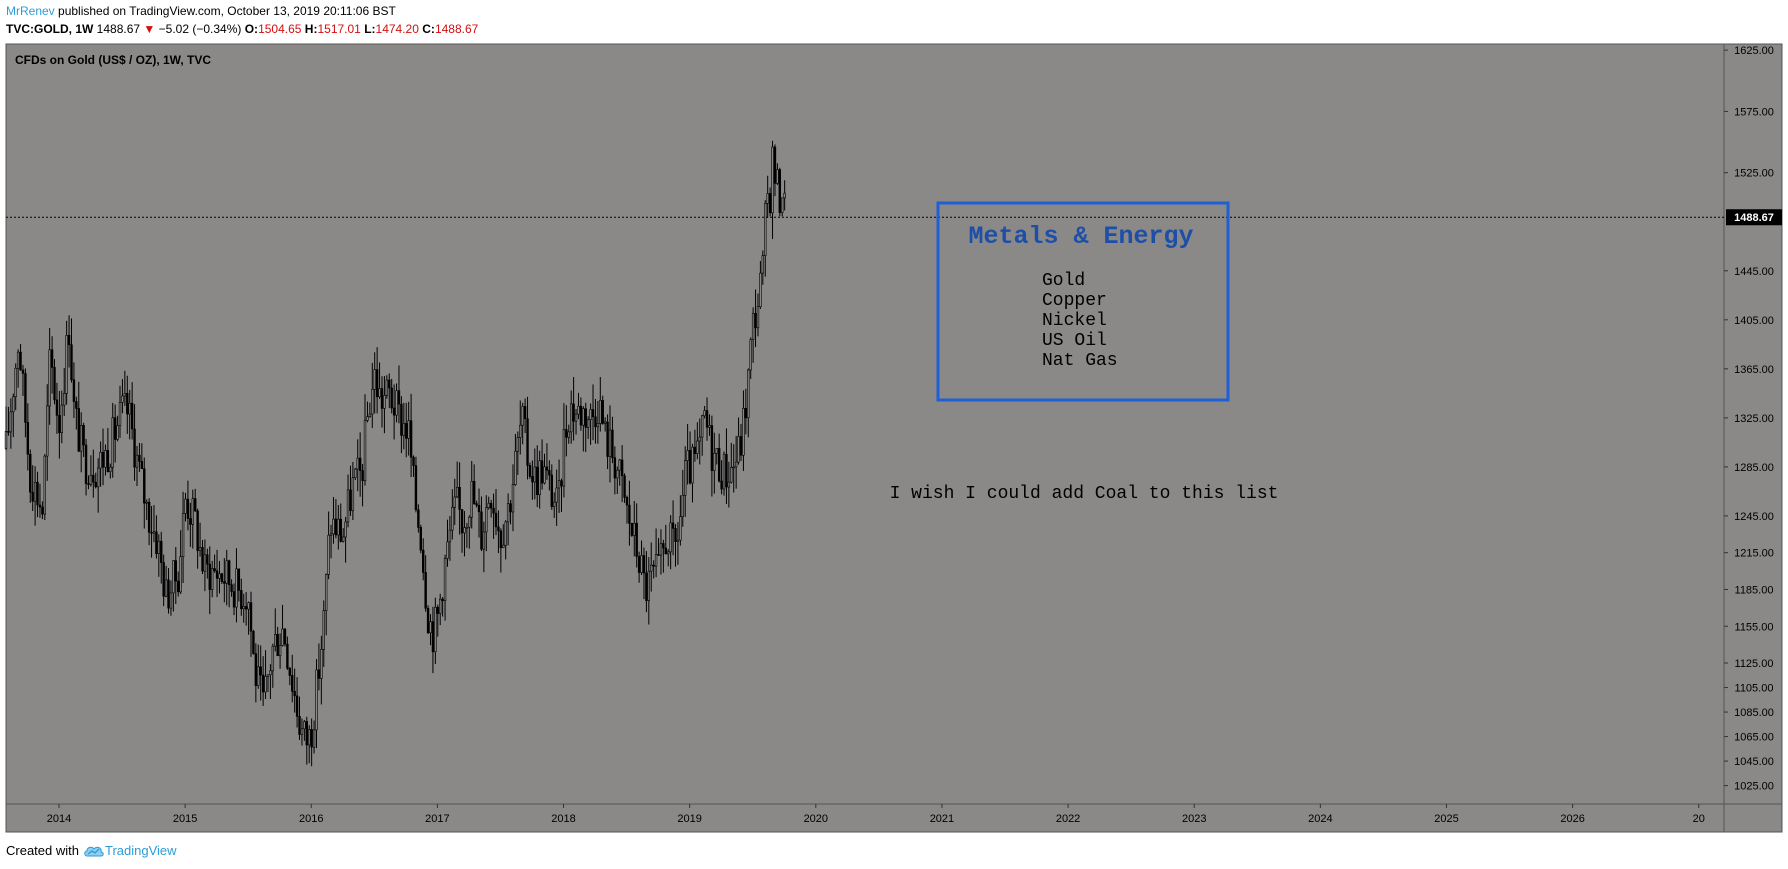 The width and height of the screenshot is (1788, 869). What do you see at coordinates (1754, 554) in the screenshot?
I see `y-tick-label: 1215.00` at bounding box center [1754, 554].